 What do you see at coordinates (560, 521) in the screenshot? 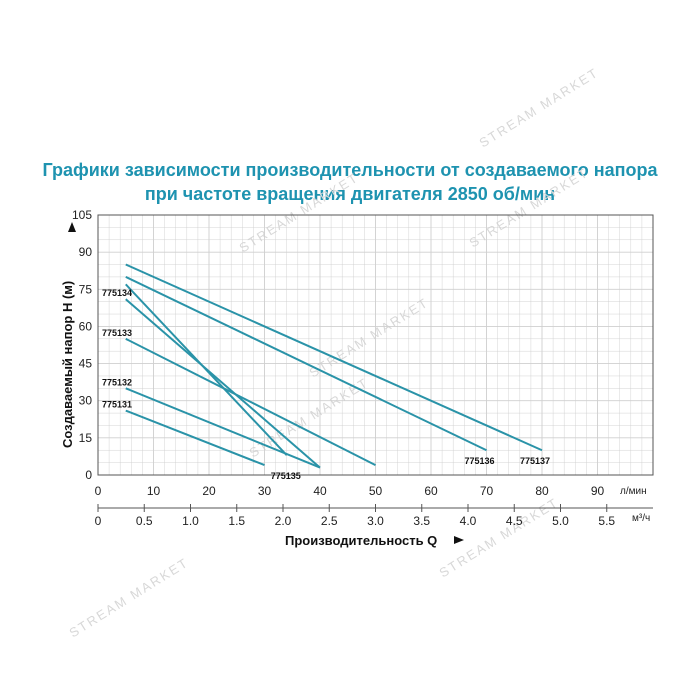
I see `x-tick-label-m3h: 5.0` at bounding box center [560, 521].